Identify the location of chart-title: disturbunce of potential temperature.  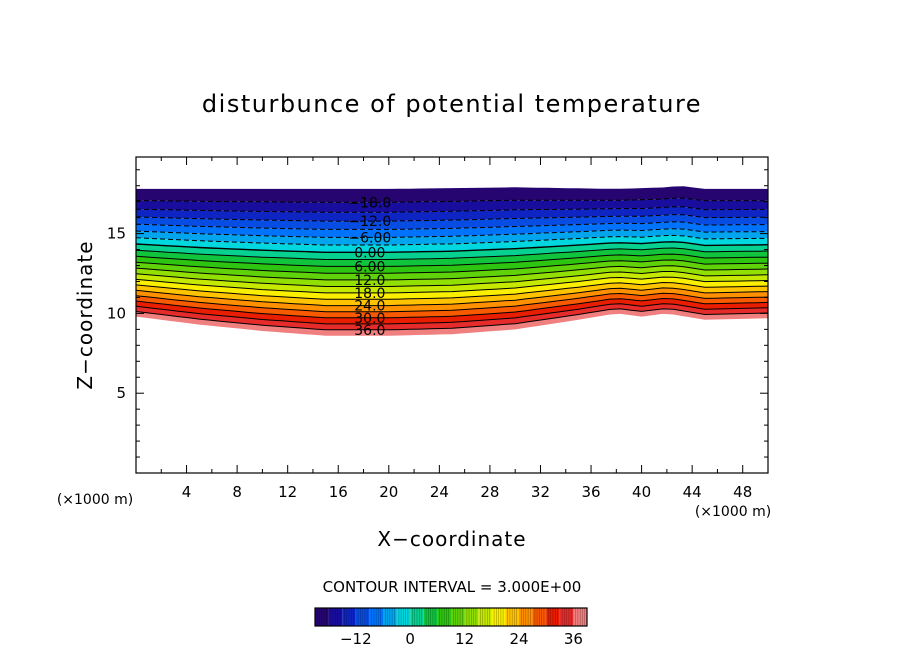
(452, 104).